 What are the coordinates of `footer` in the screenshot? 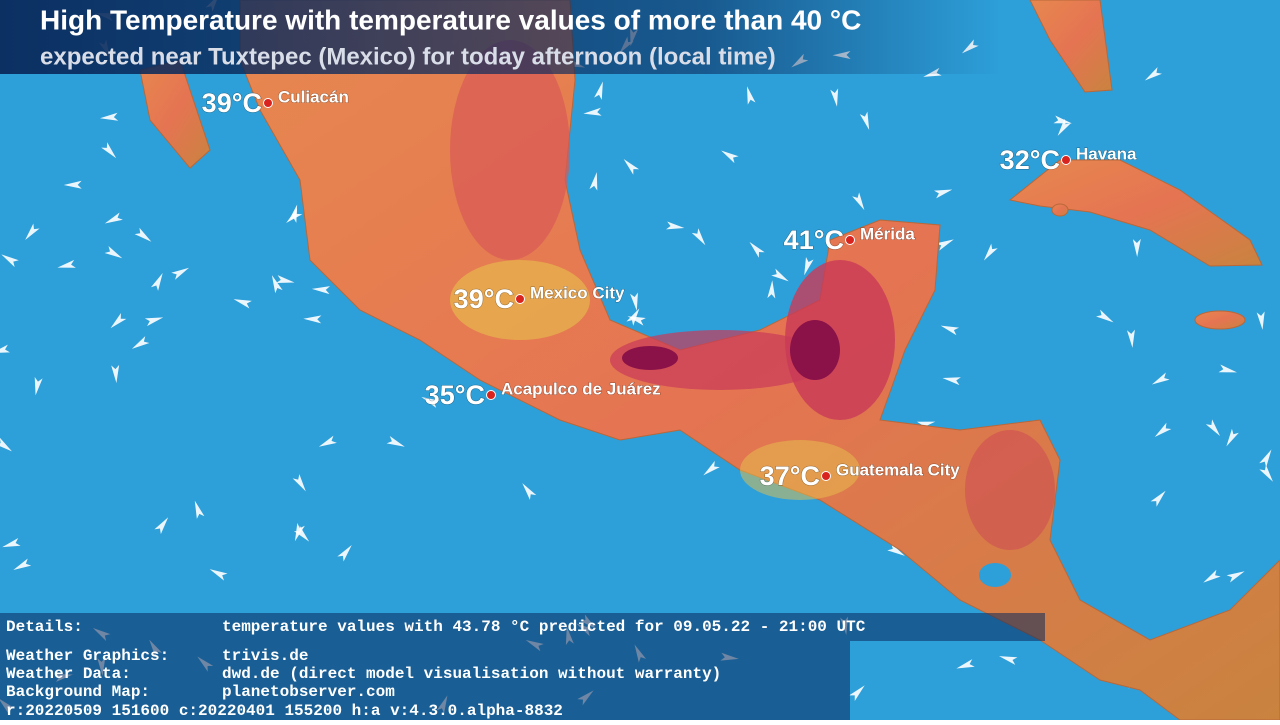 It's located at (425, 680).